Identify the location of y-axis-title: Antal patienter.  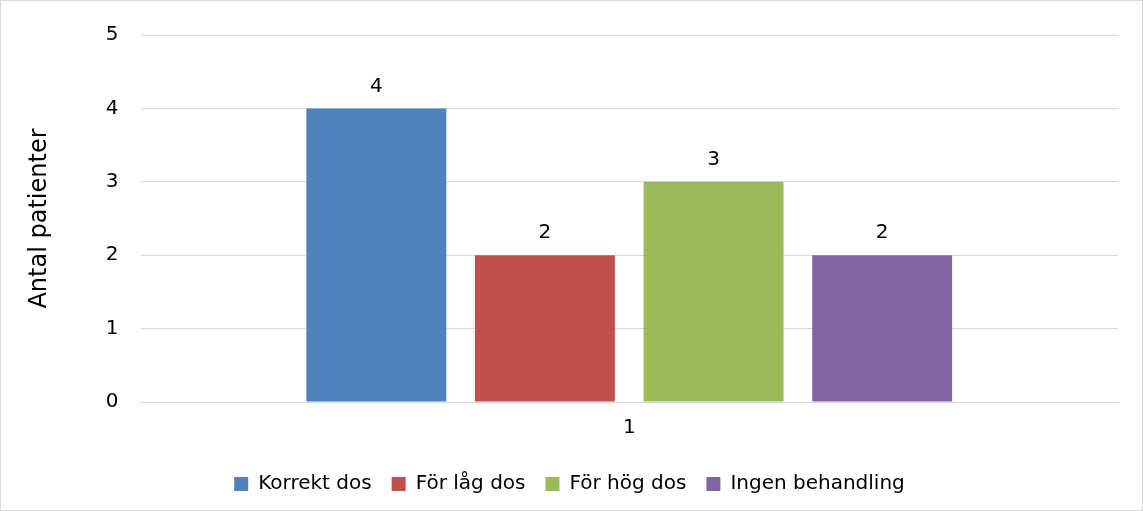
(37, 218).